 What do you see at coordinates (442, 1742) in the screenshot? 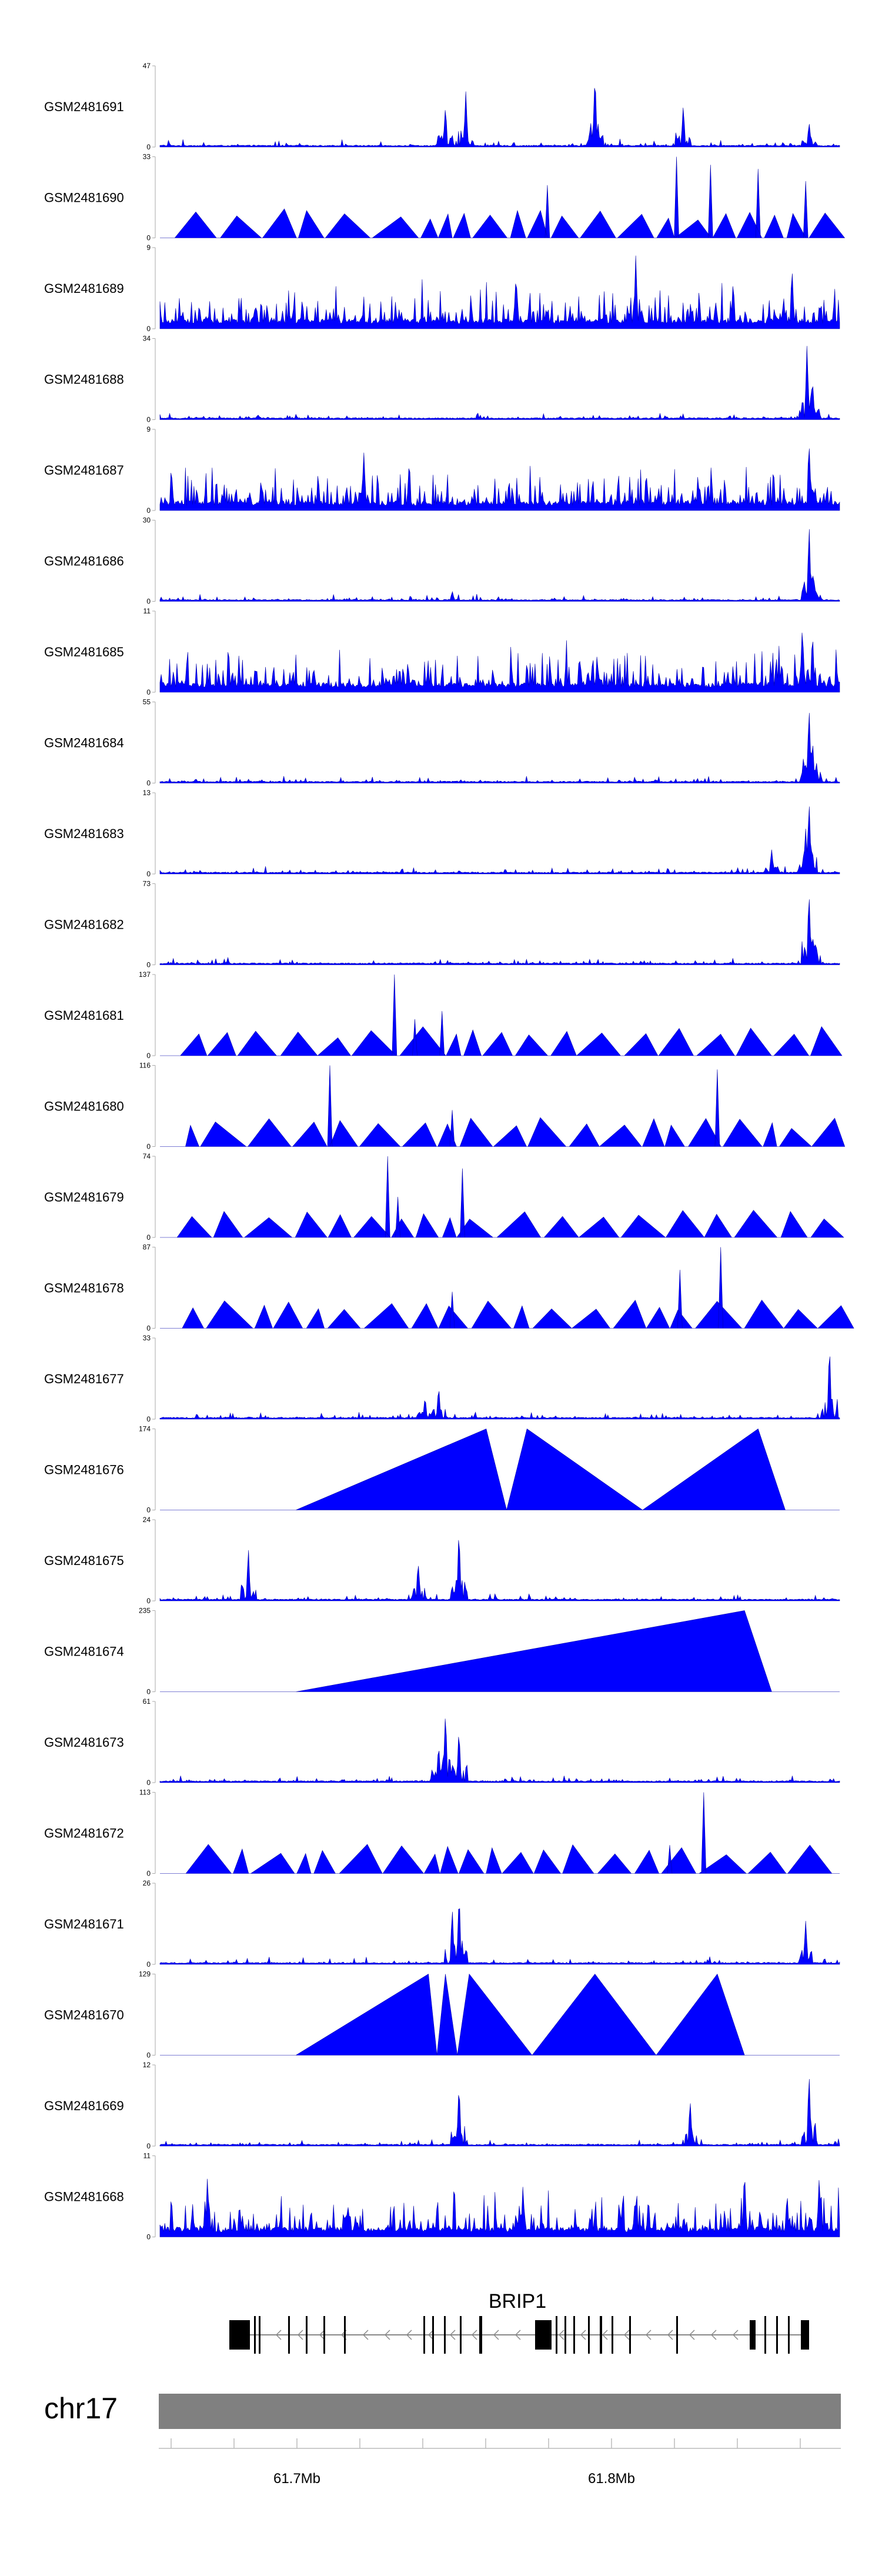
I see `track-GSM2481673: GSM2481673 61 0` at bounding box center [442, 1742].